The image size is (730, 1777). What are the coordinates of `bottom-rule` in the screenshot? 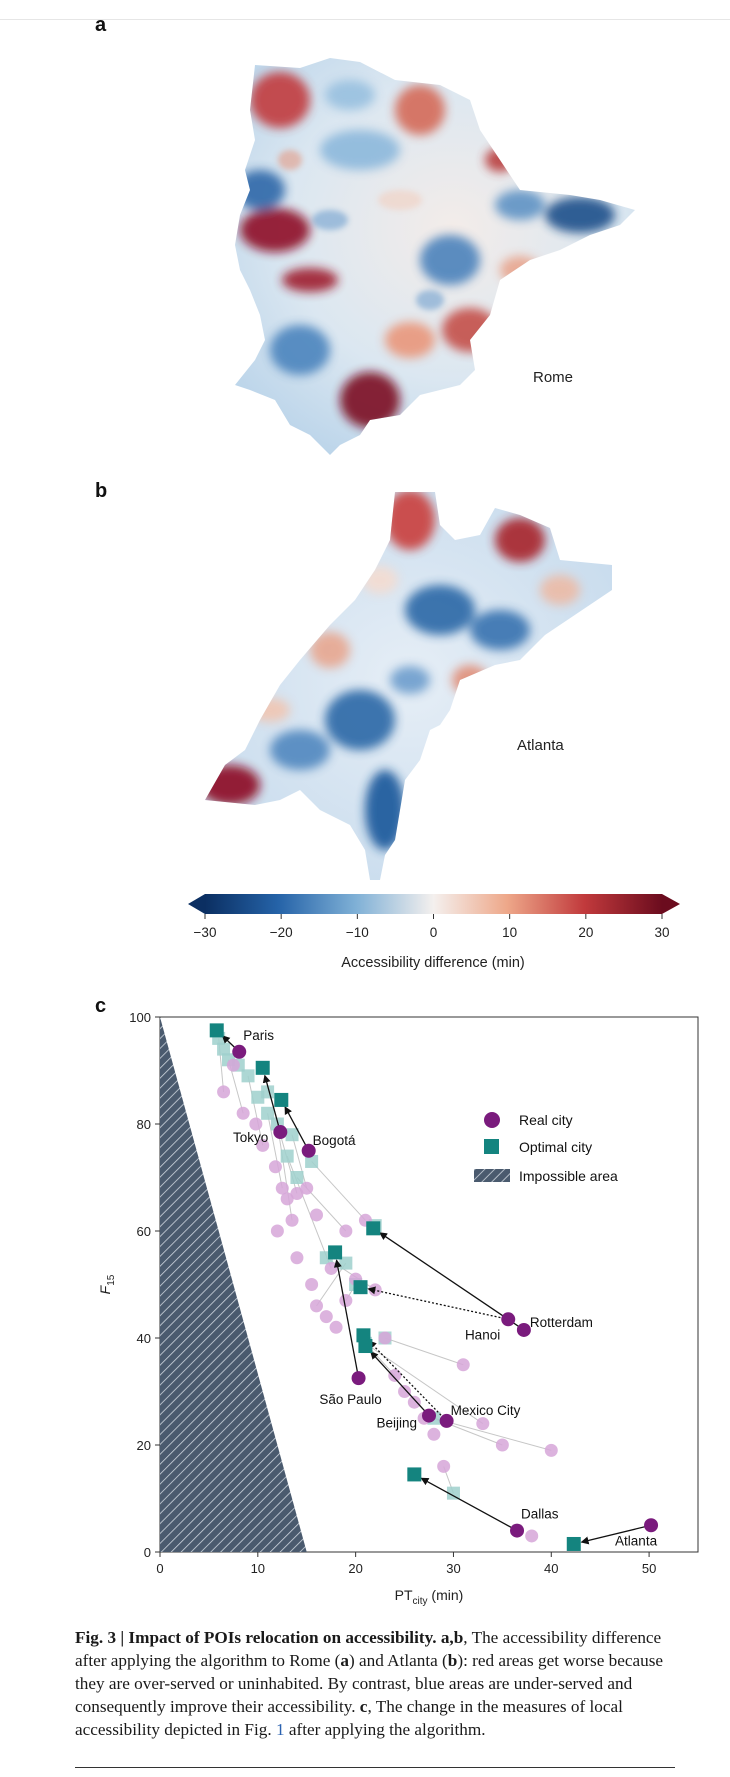 It's located at (375, 1767).